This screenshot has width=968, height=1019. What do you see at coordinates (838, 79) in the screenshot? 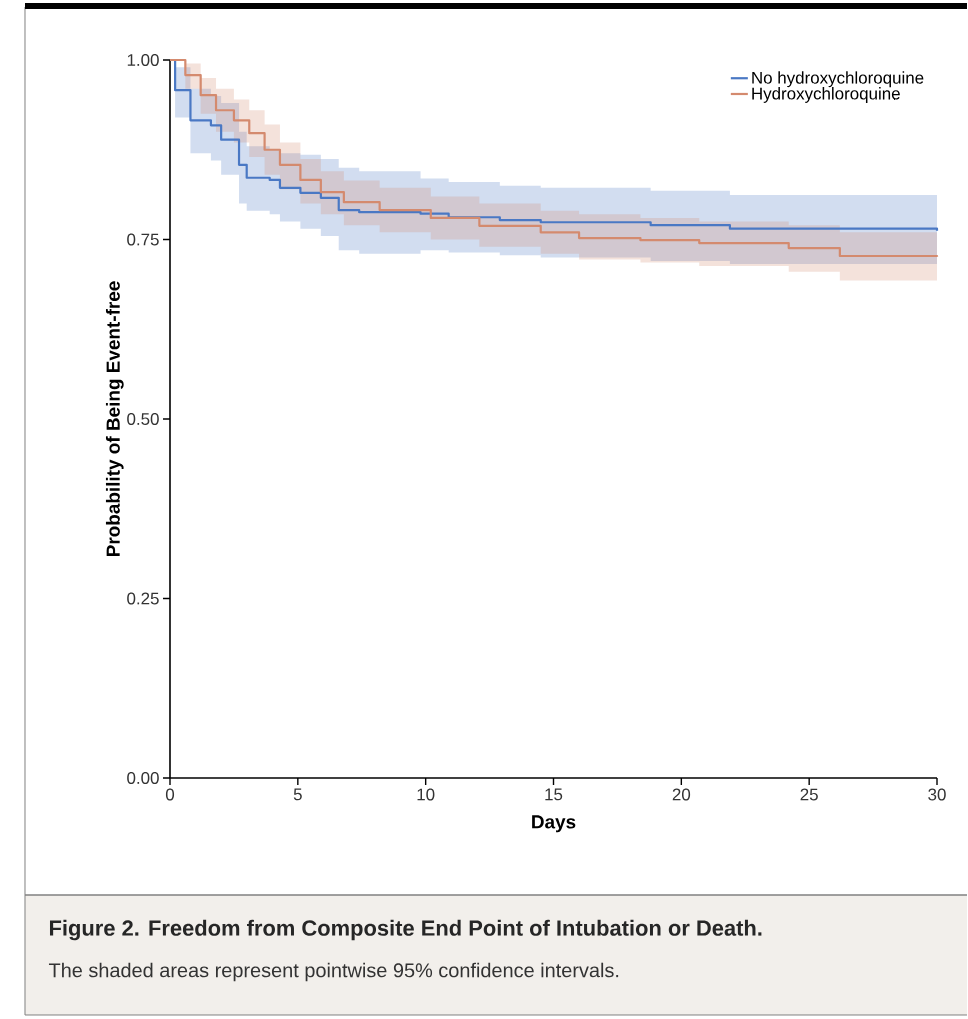
I see `legend-label: No hydroxychloroquine` at bounding box center [838, 79].